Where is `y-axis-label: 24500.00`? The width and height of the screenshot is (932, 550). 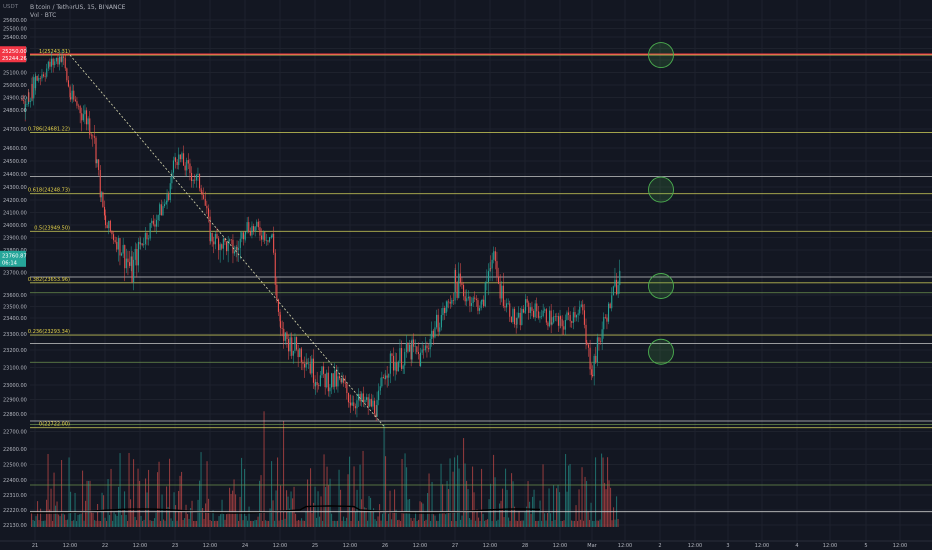 y-axis-label: 24500.00 is located at coordinates (15, 162).